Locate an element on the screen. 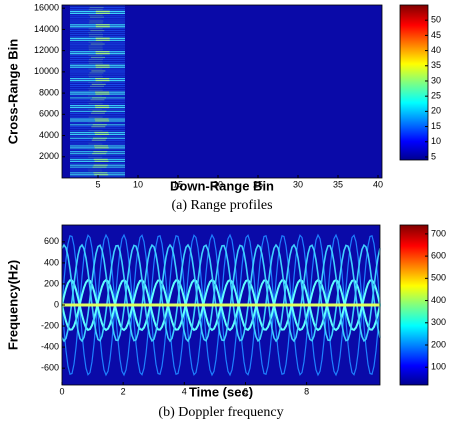 The width and height of the screenshot is (450, 427). x-tick-label: 4 is located at coordinates (184, 391).